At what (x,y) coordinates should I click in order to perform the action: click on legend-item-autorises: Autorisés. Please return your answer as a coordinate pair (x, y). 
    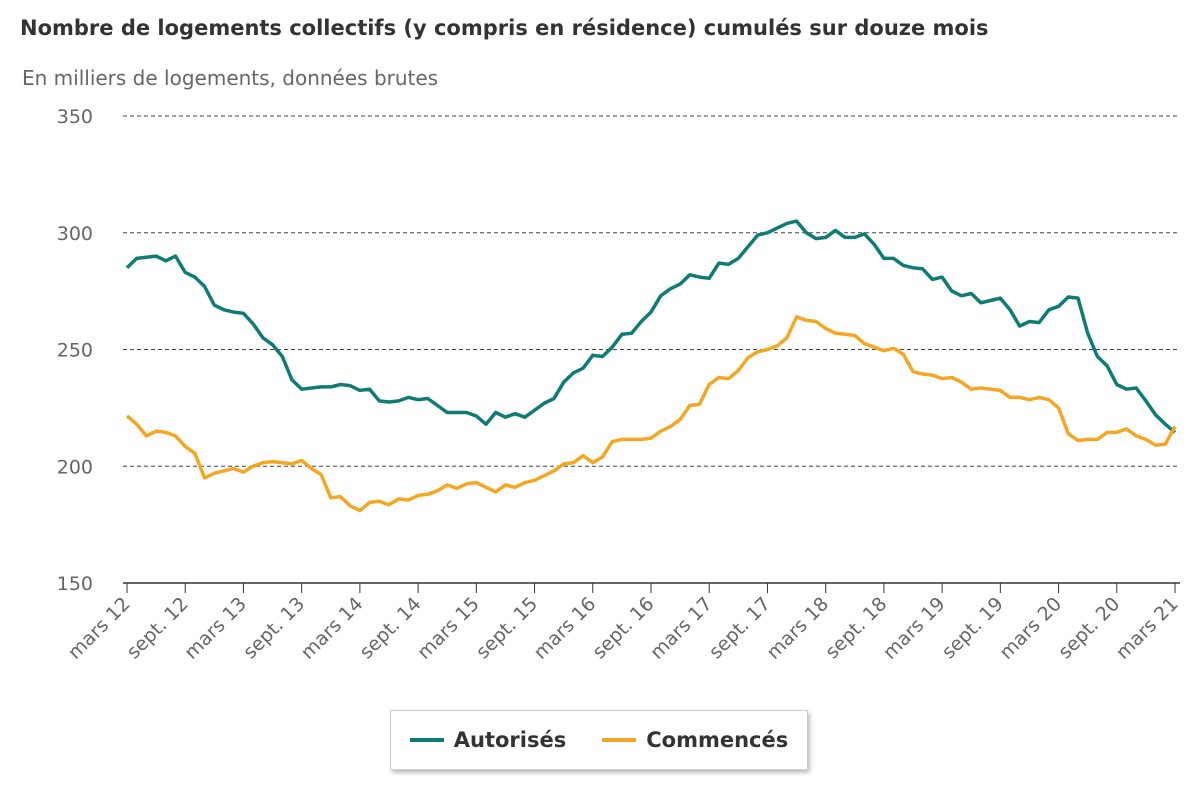
    Looking at the image, I should click on (488, 740).